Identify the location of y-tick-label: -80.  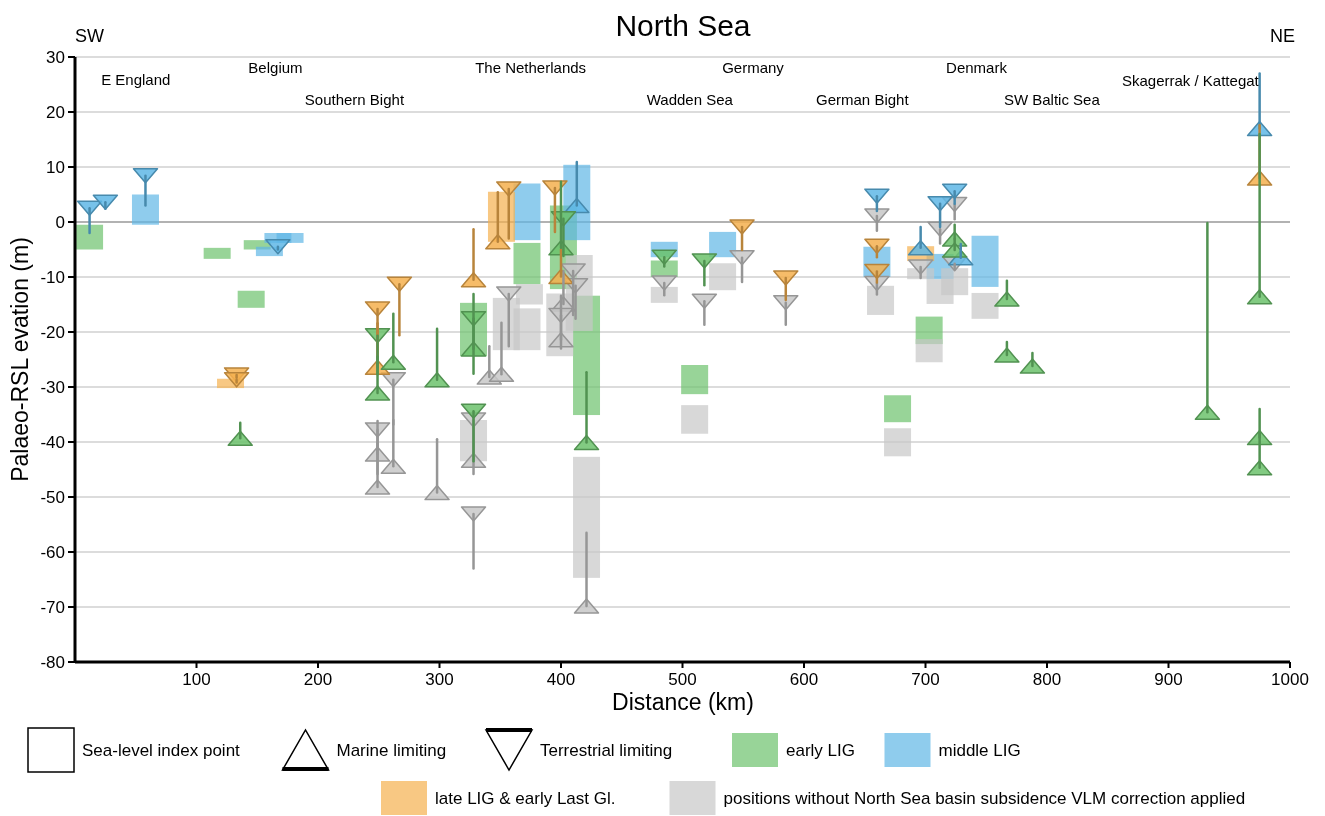
(52, 662).